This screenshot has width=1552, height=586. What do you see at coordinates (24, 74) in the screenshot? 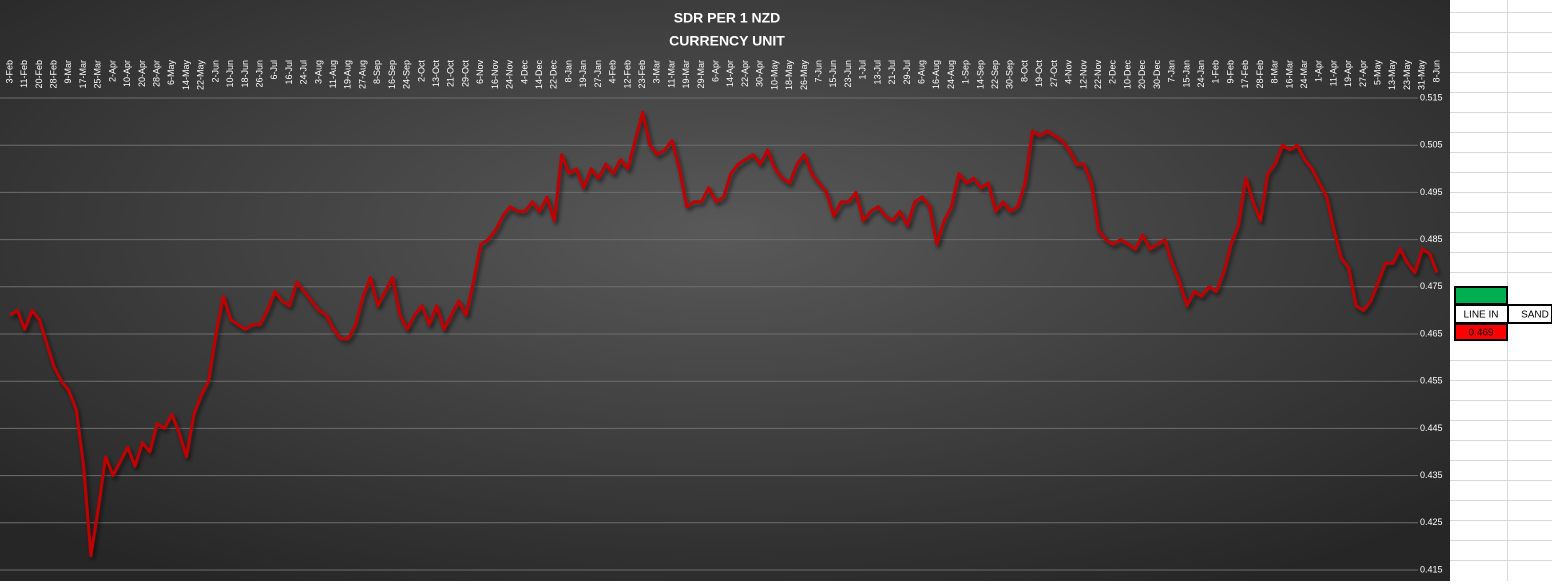
I see `x-tick-label: 11-Feb` at bounding box center [24, 74].